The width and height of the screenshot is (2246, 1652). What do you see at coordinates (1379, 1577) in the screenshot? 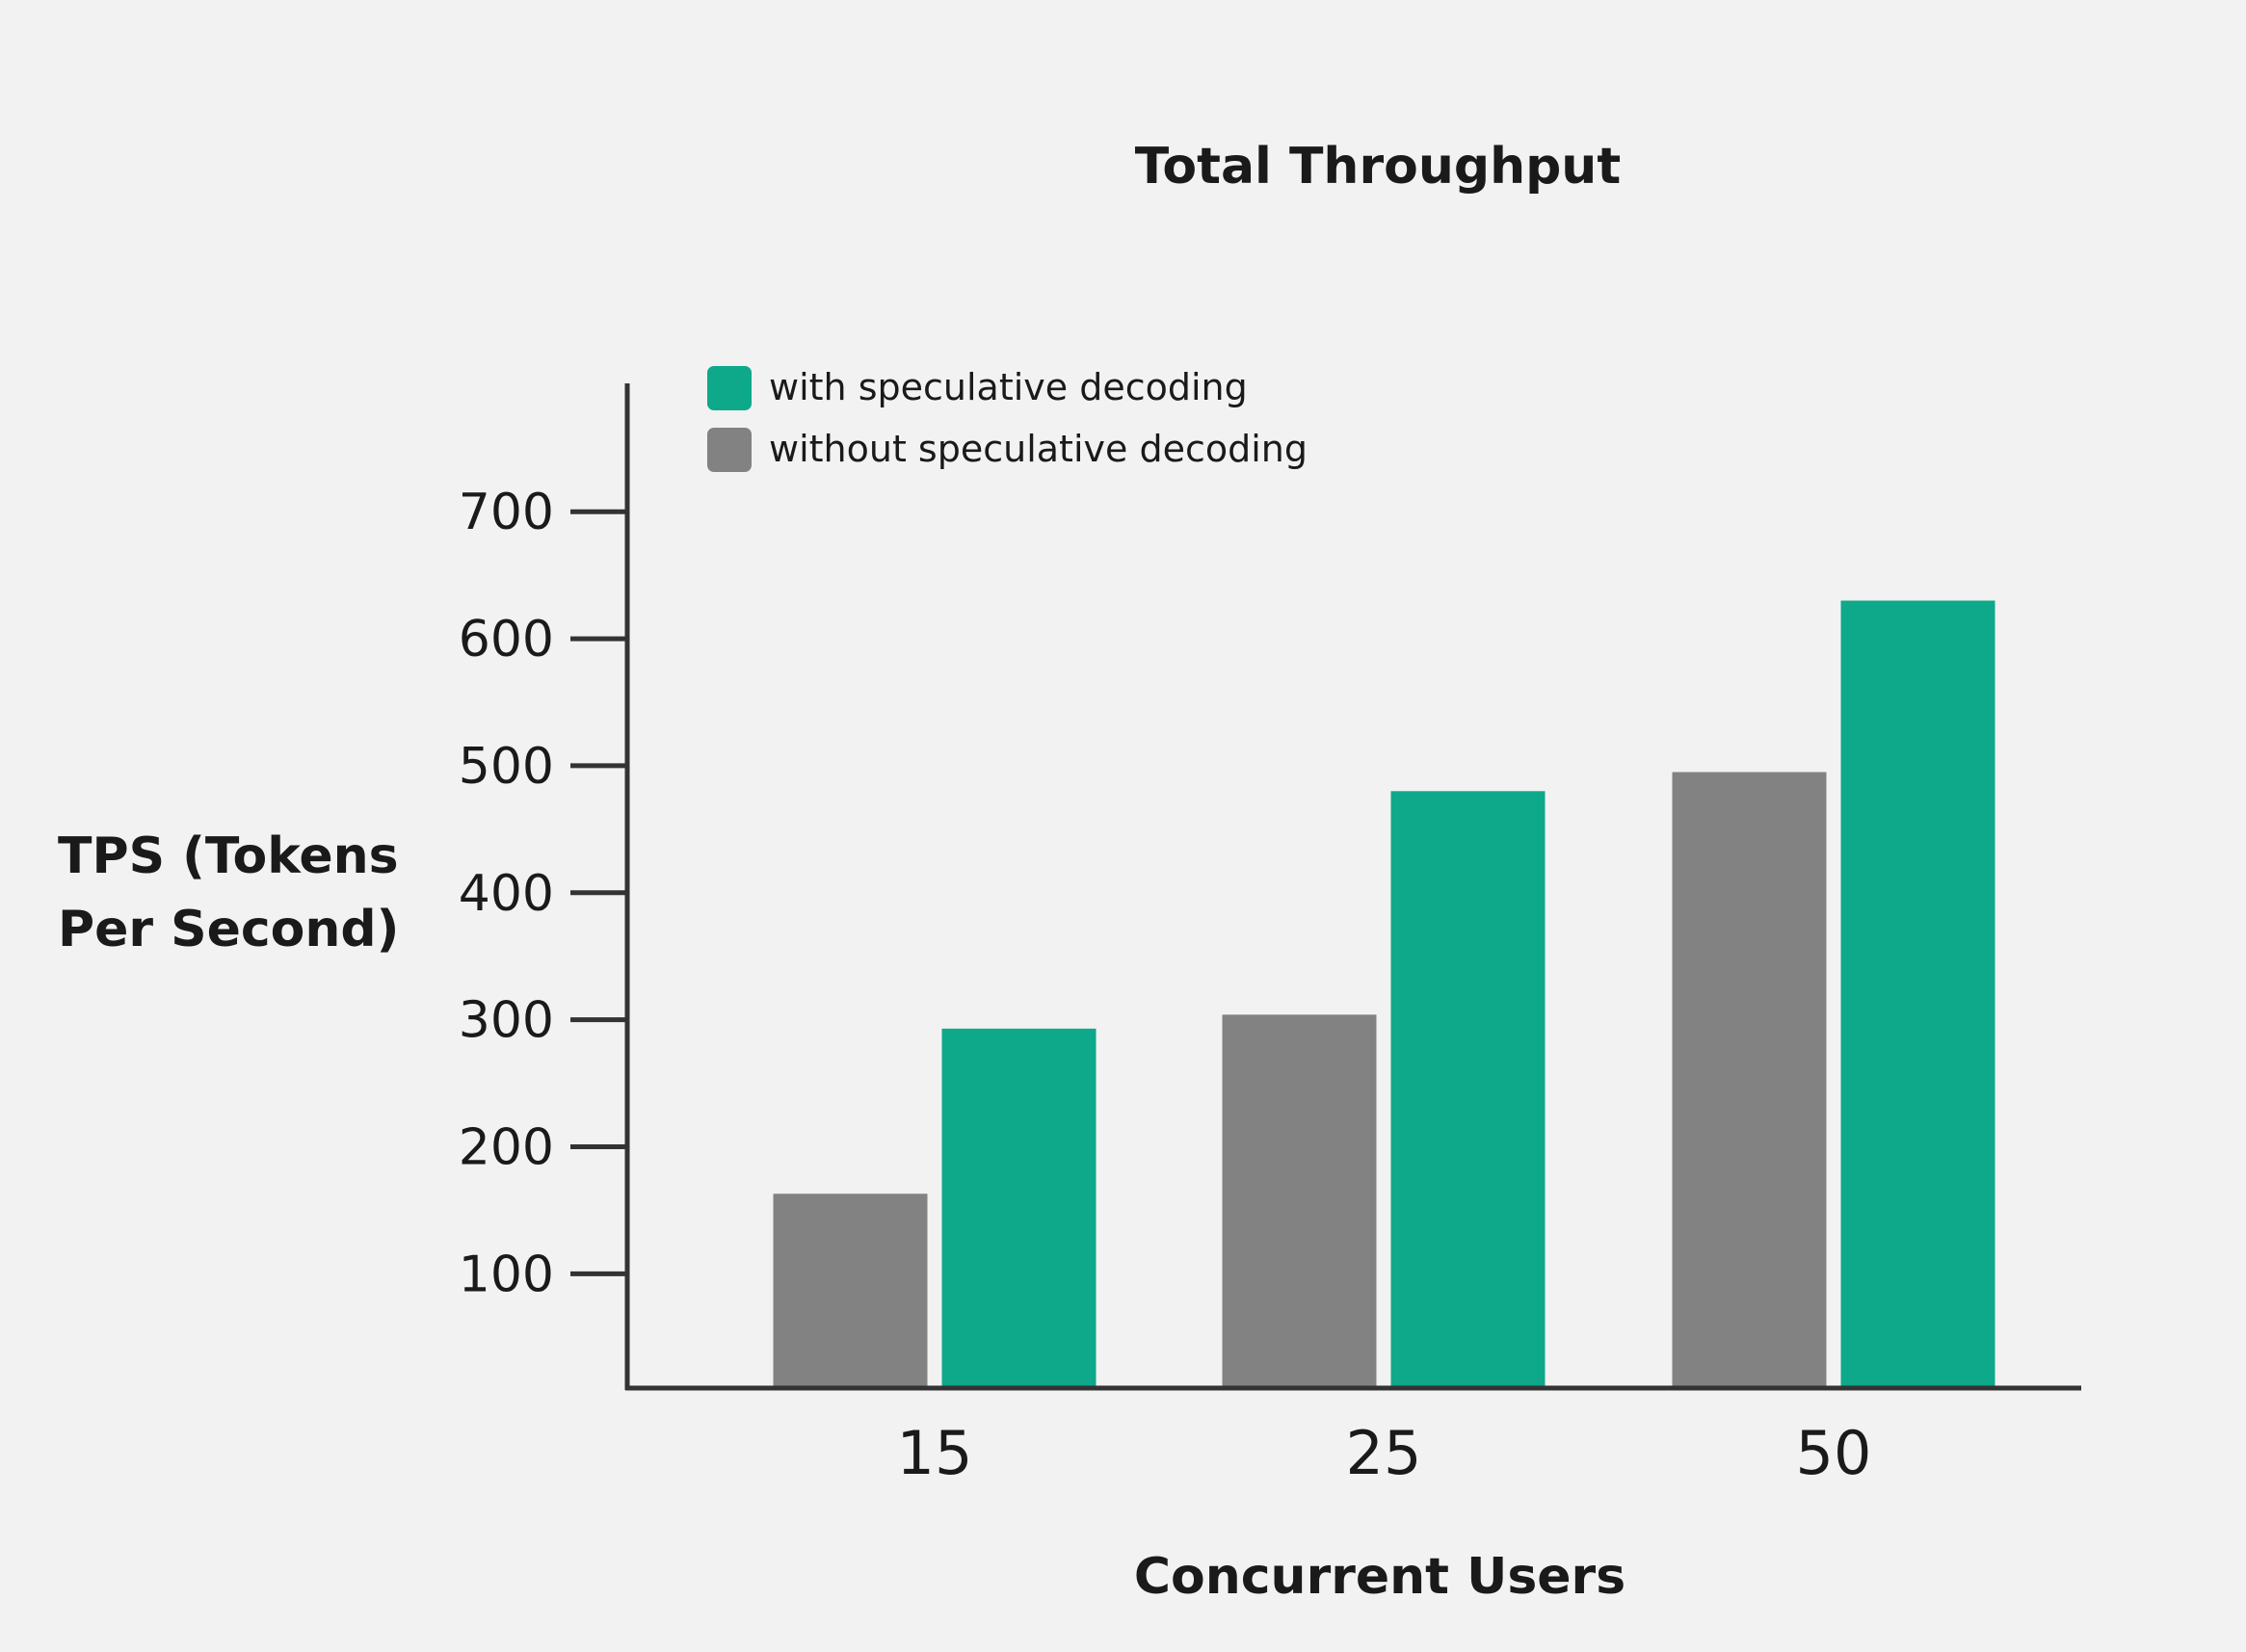
I see `x-axis-title: Concurrent Users` at bounding box center [1379, 1577].